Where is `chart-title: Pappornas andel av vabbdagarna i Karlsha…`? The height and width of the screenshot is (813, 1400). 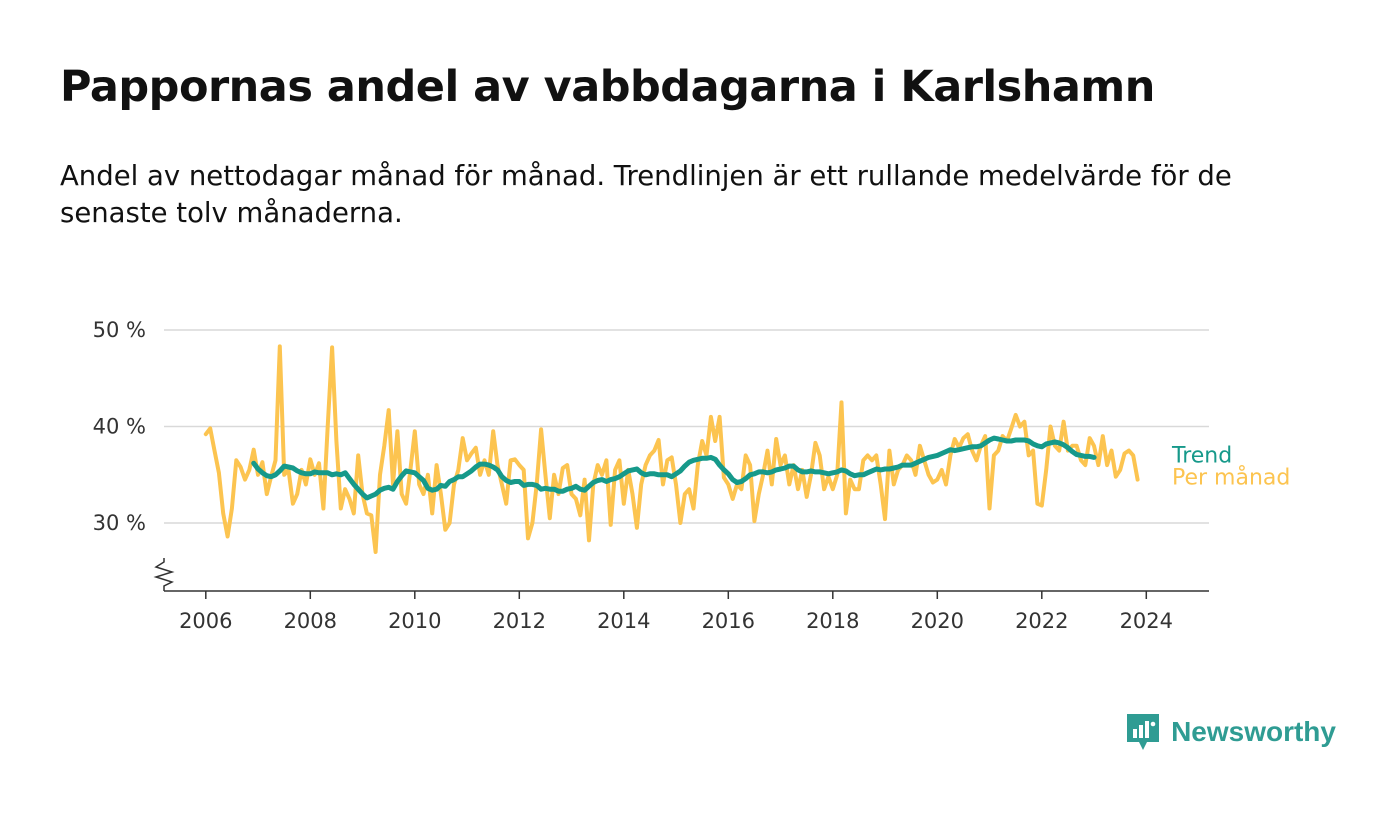 chart-title: Pappornas andel av vabbdagarna i Karlsha… is located at coordinates (607, 87).